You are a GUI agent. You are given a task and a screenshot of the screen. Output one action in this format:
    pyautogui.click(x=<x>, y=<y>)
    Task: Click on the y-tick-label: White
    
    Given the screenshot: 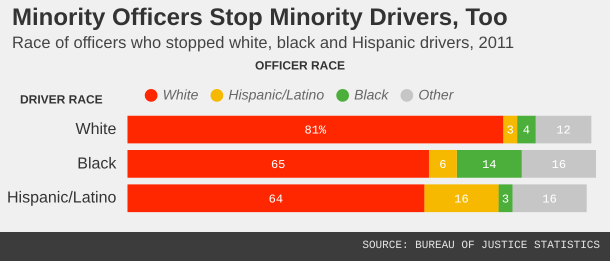 What is the action you would take?
    pyautogui.click(x=95, y=129)
    